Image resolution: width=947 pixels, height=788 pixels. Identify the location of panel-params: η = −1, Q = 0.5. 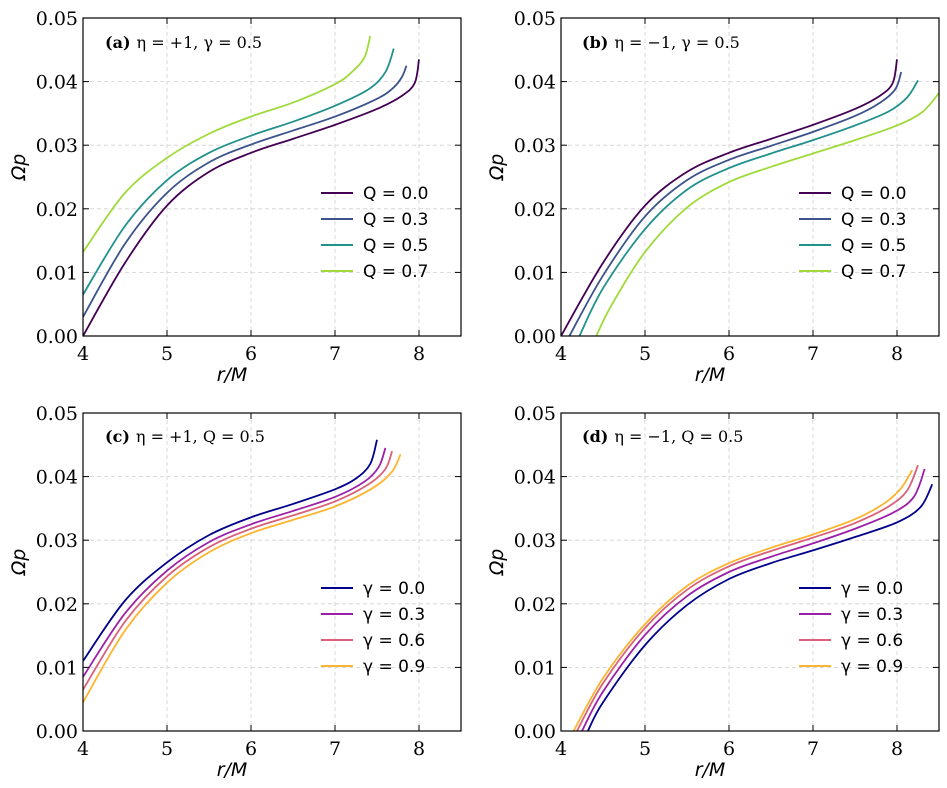
(678, 436).